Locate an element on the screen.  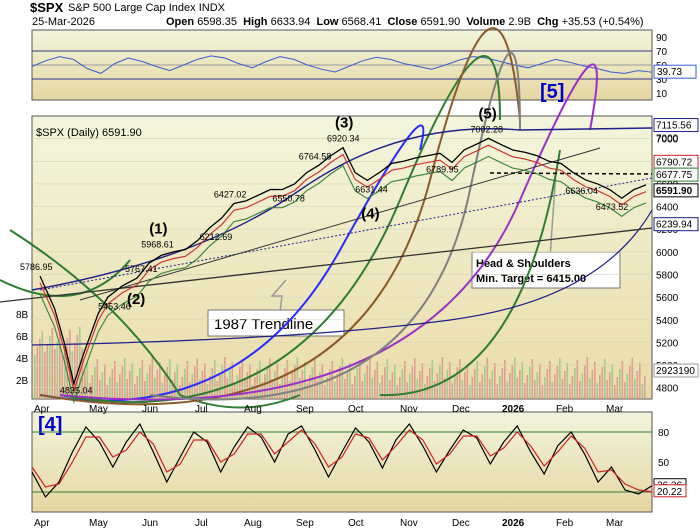
price-x-tick: Apr is located at coordinates (42, 409).